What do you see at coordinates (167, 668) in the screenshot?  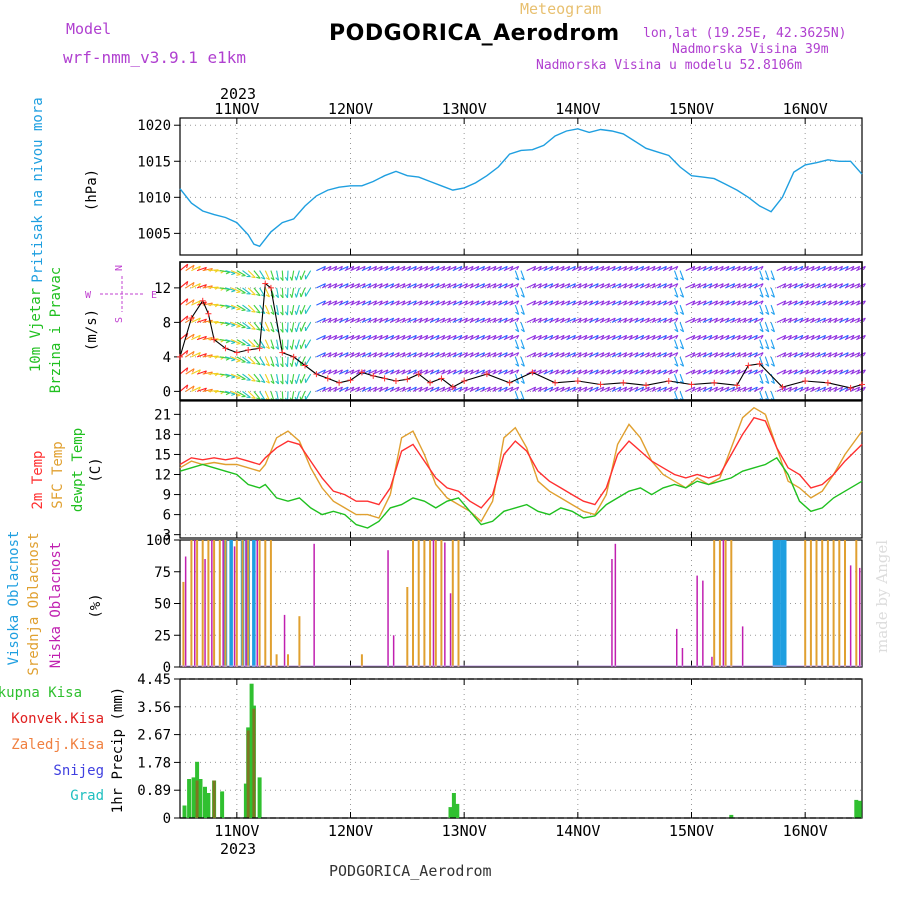 I see `clouds-ytick-label: 0` at bounding box center [167, 668].